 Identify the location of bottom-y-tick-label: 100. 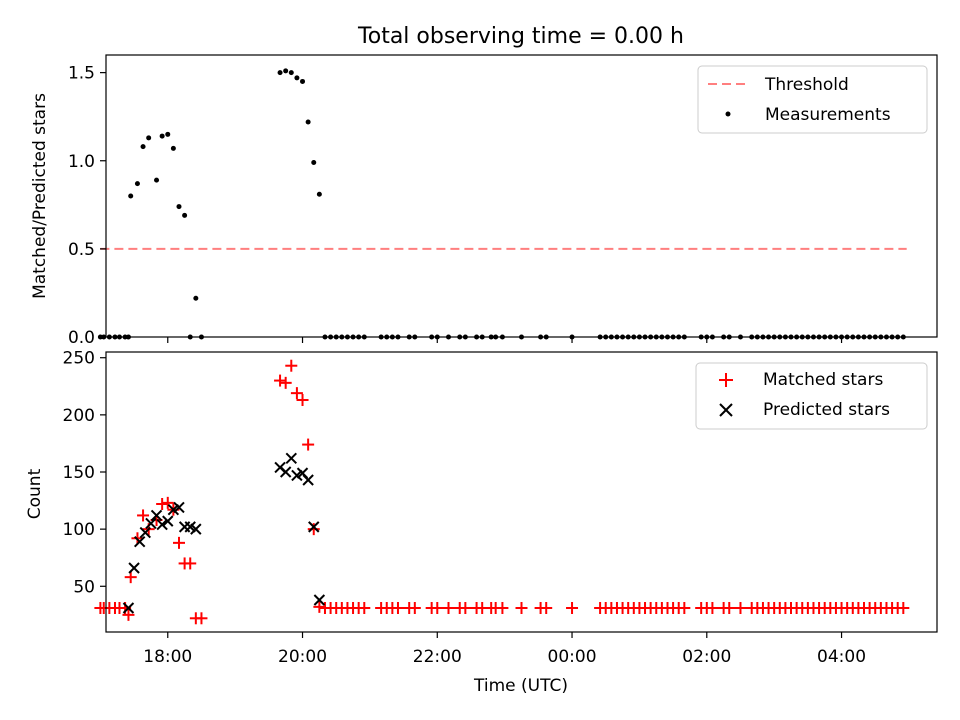
(79, 530).